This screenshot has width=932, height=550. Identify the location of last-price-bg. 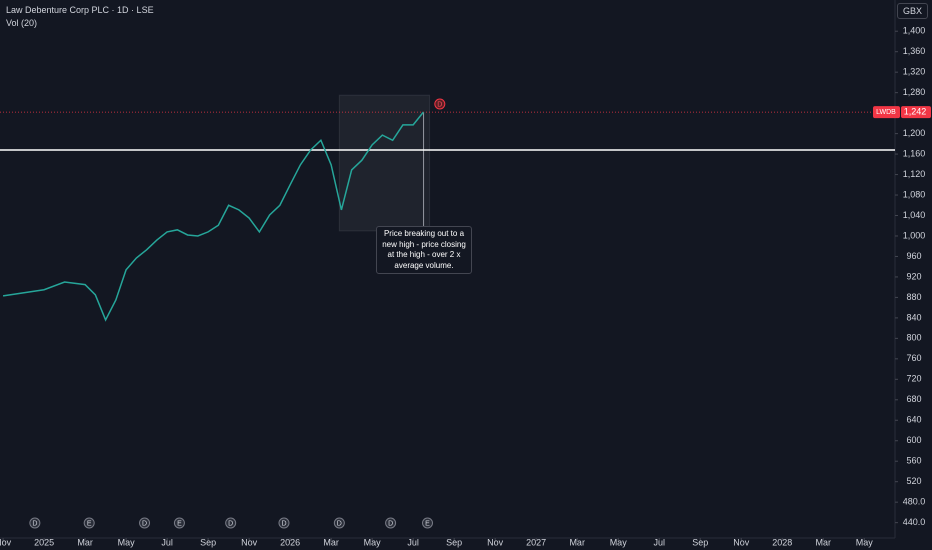
(916, 112).